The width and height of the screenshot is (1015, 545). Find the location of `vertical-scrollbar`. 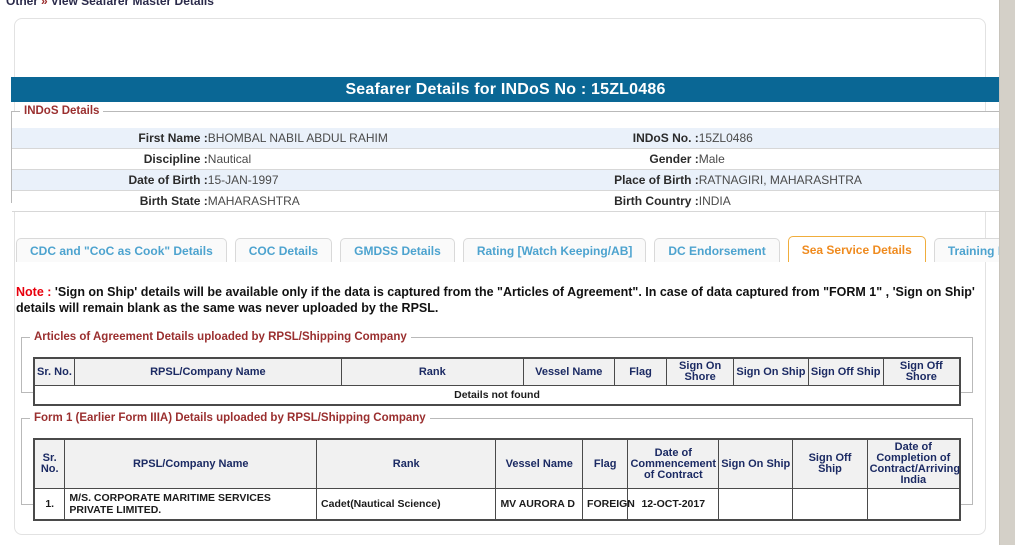

vertical-scrollbar is located at coordinates (1007, 272).